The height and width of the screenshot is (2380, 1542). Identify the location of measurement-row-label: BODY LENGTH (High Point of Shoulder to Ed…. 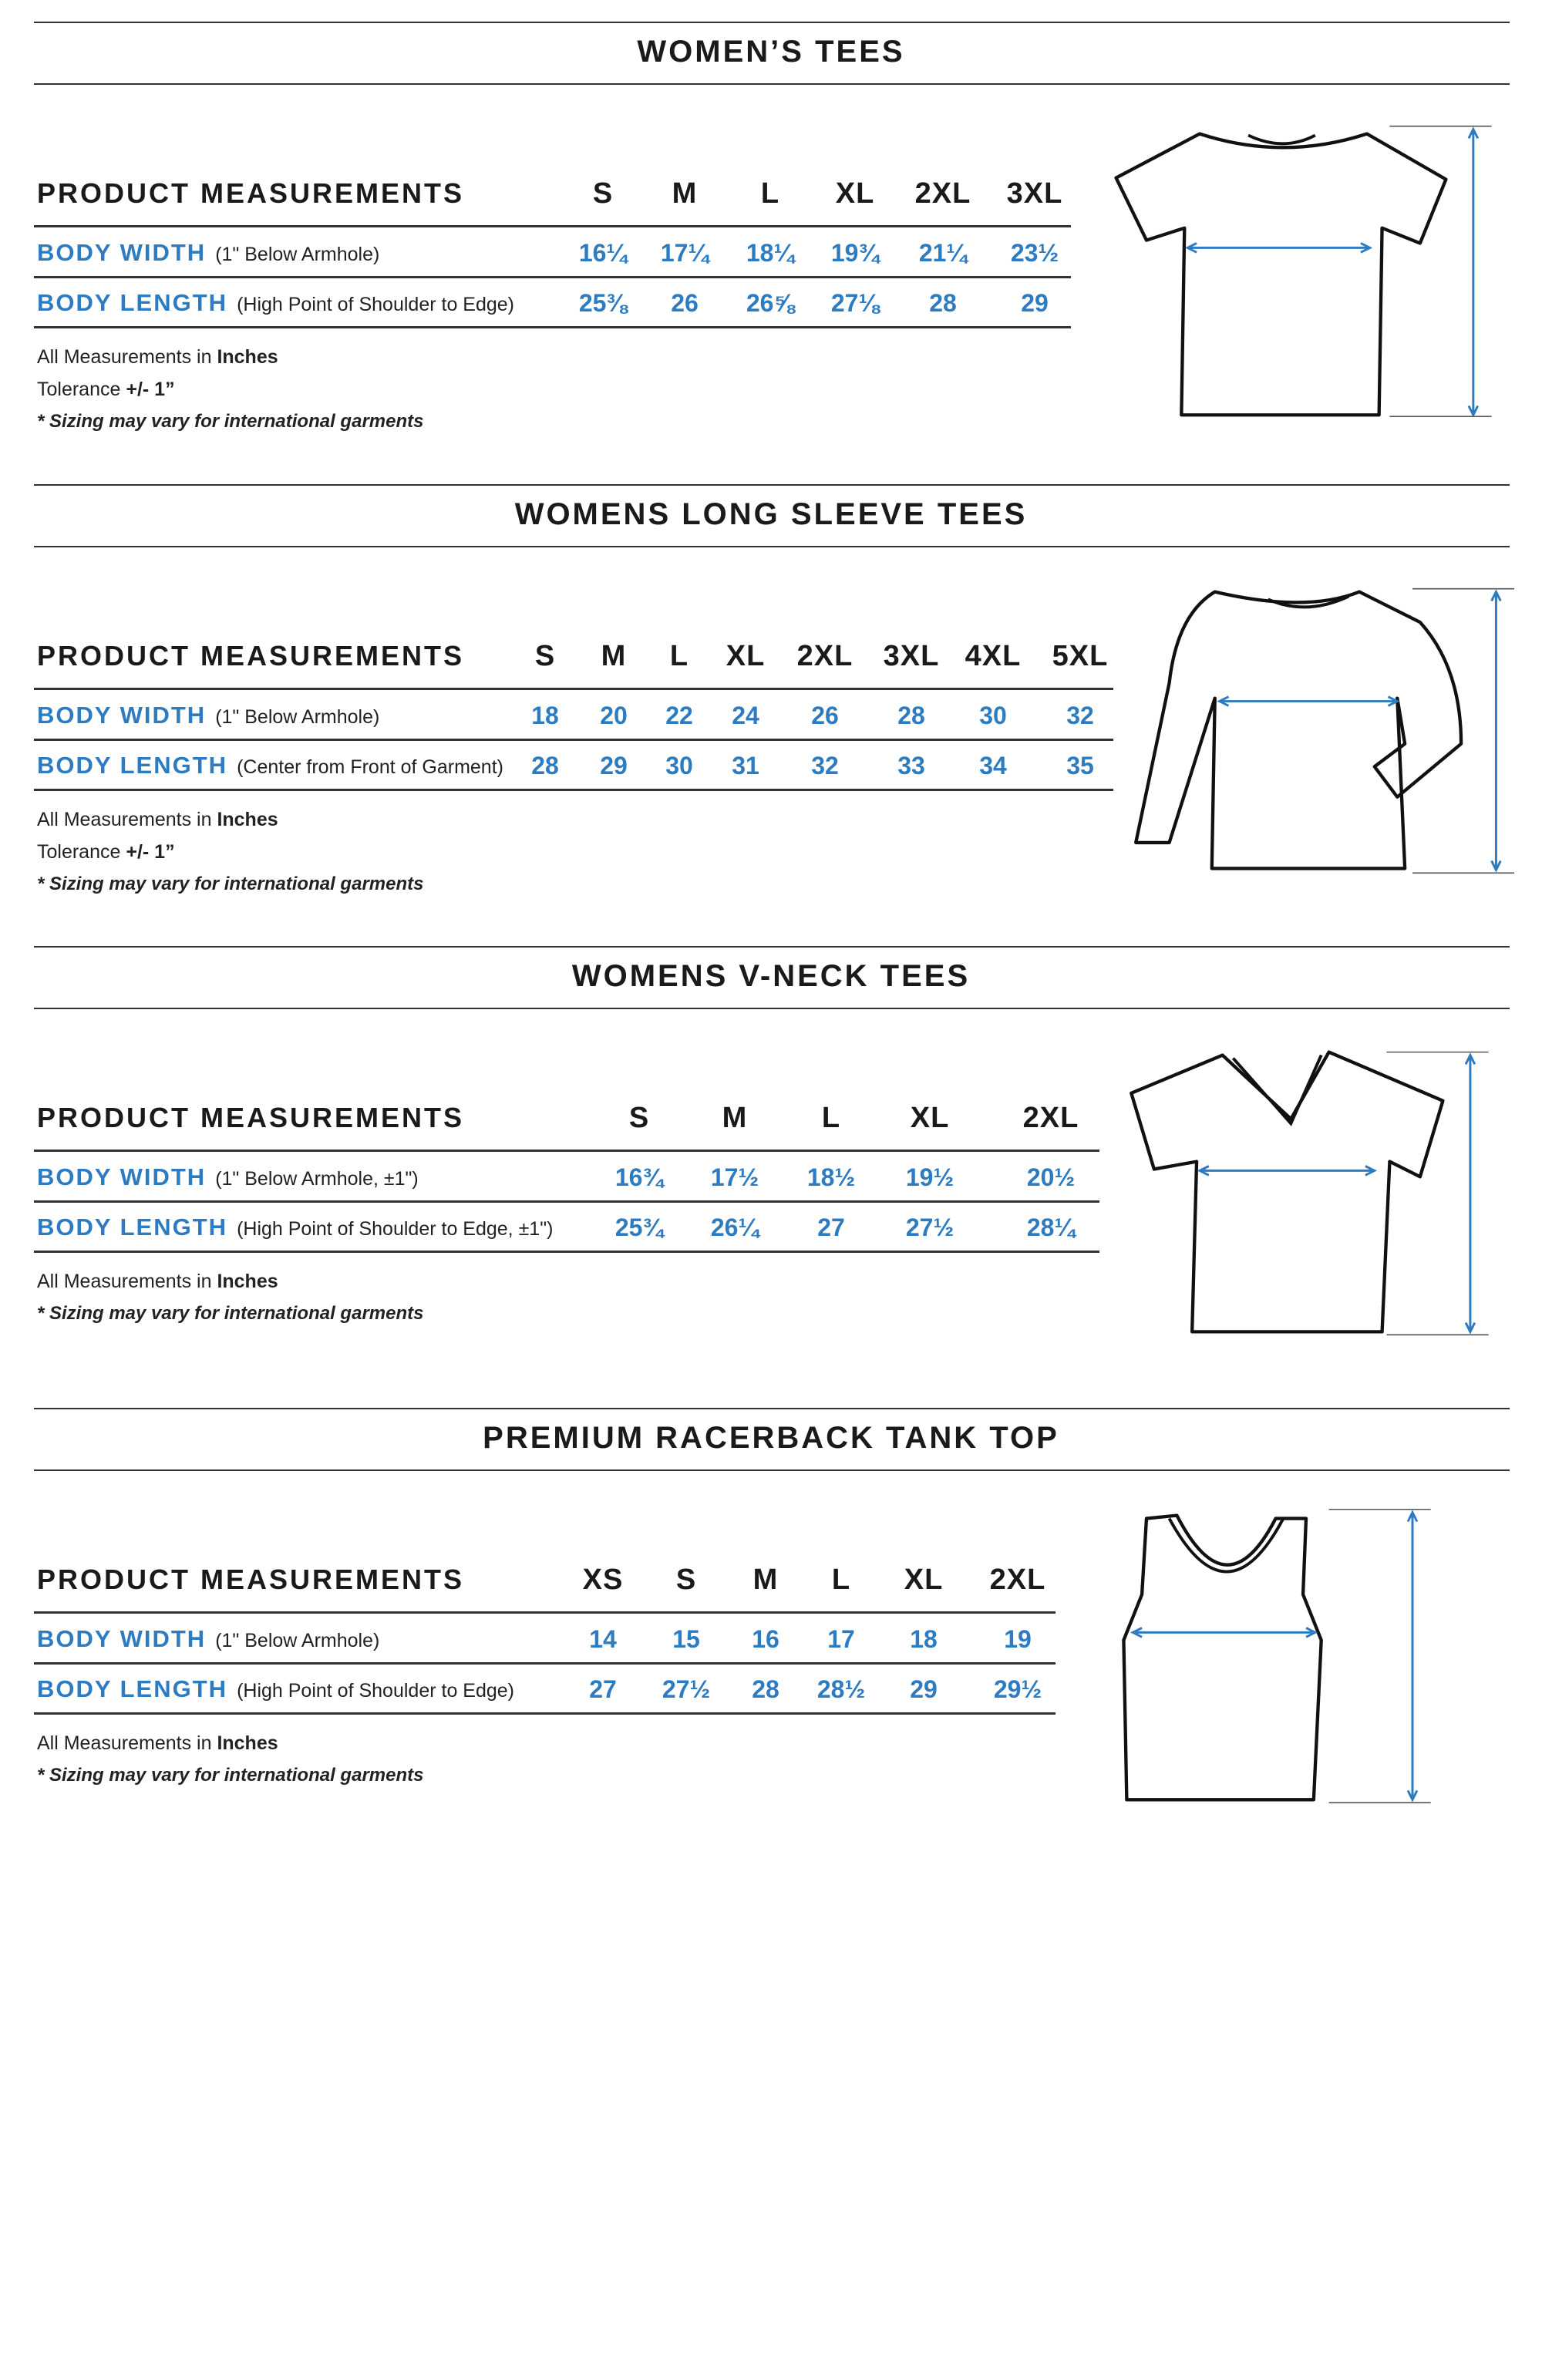
(295, 1228).